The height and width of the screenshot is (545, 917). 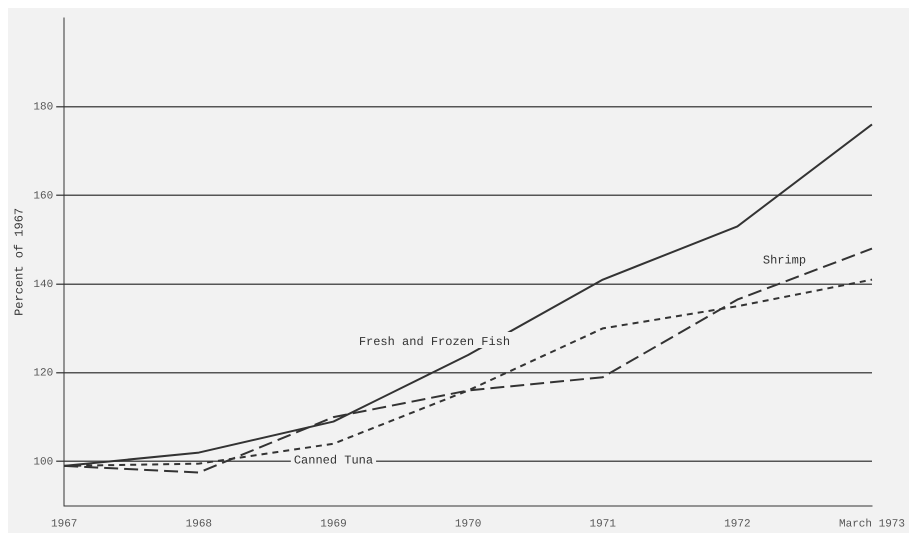 What do you see at coordinates (43, 196) in the screenshot?
I see `y-tick-label: 160` at bounding box center [43, 196].